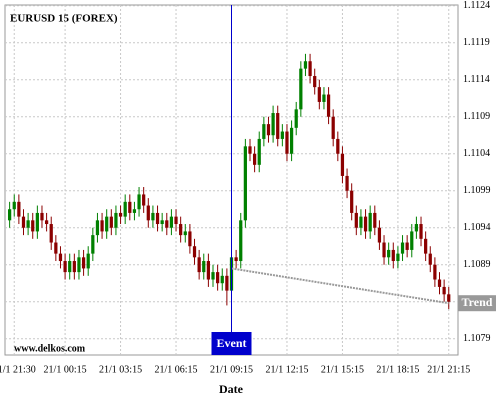 This screenshot has width=500, height=400. Describe the element at coordinates (477, 264) in the screenshot. I see `y-tick-label: 1.1089` at that location.